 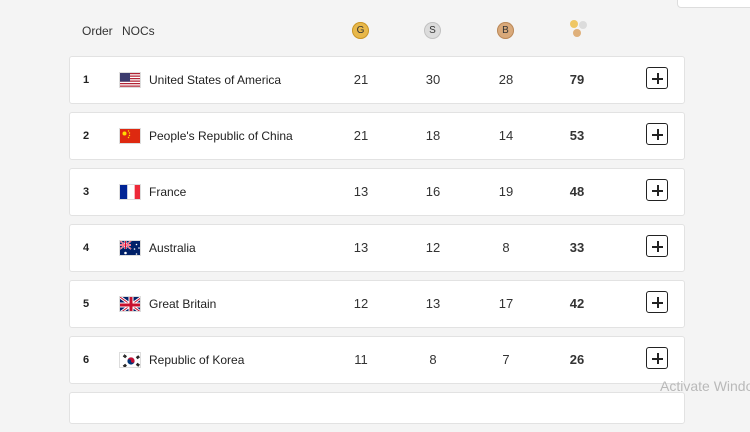 What do you see at coordinates (86, 80) in the screenshot?
I see `order-cell: 1` at bounding box center [86, 80].